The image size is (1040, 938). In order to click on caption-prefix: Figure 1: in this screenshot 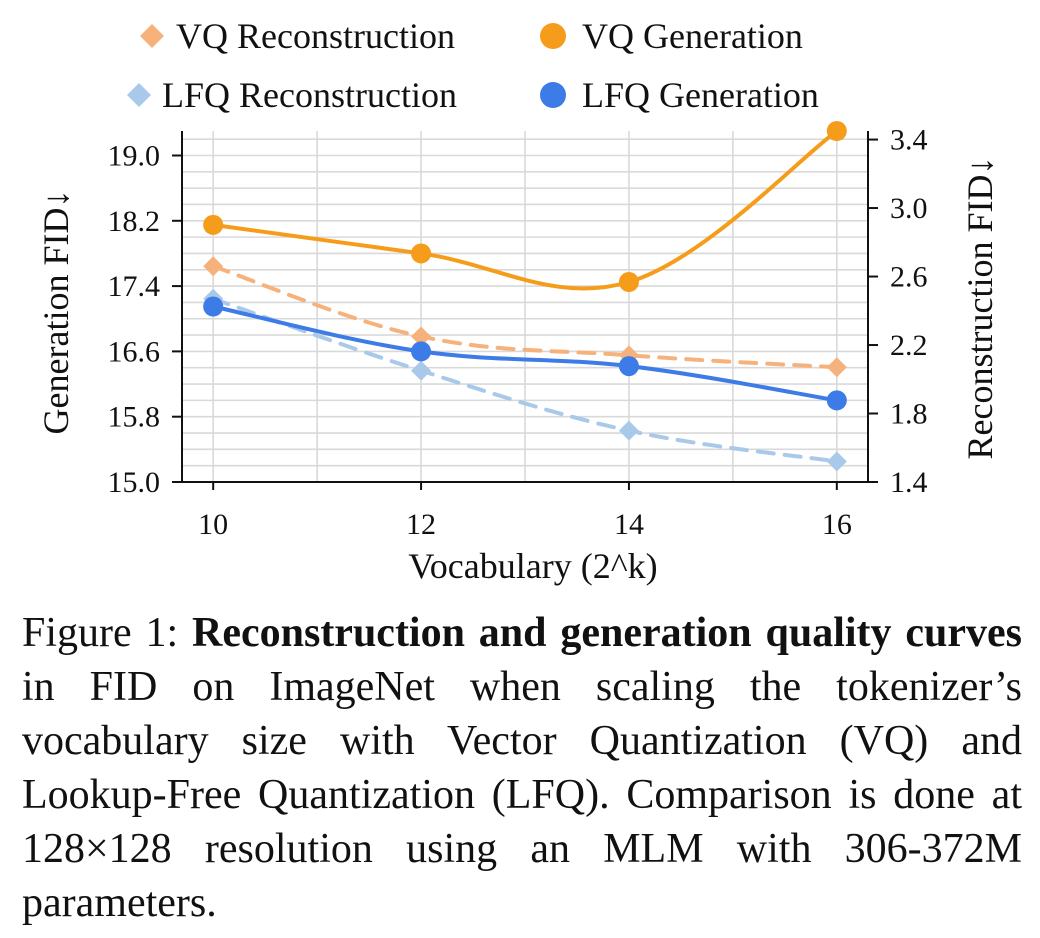, I will do `click(107, 633)`.